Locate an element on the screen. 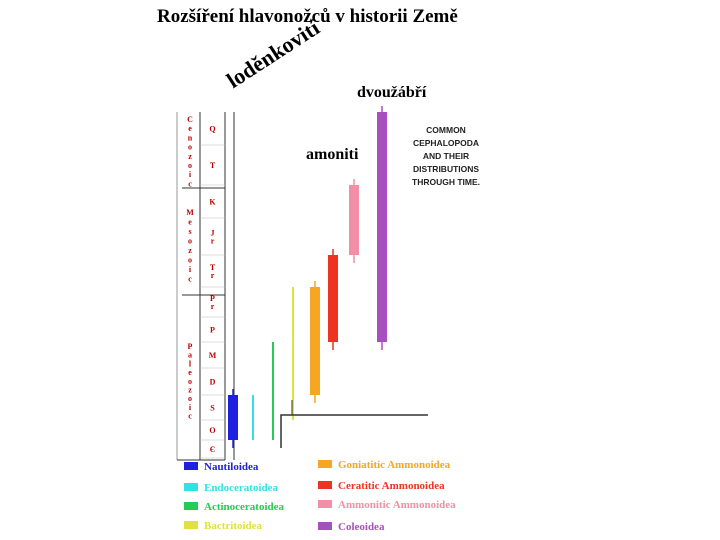  era-letter: C is located at coordinates (190, 119).